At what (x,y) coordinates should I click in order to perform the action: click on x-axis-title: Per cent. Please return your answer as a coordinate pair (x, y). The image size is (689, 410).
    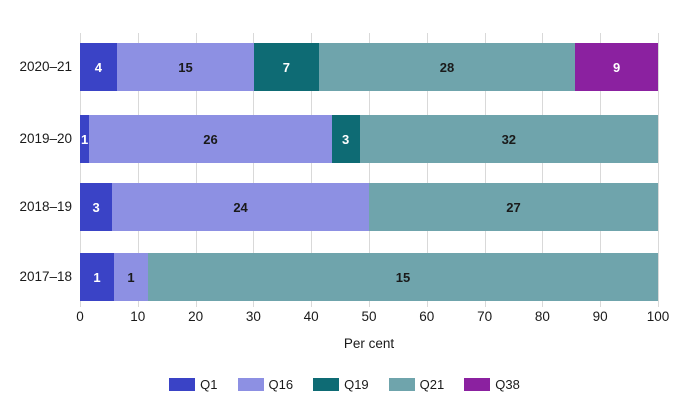
    Looking at the image, I should click on (369, 343).